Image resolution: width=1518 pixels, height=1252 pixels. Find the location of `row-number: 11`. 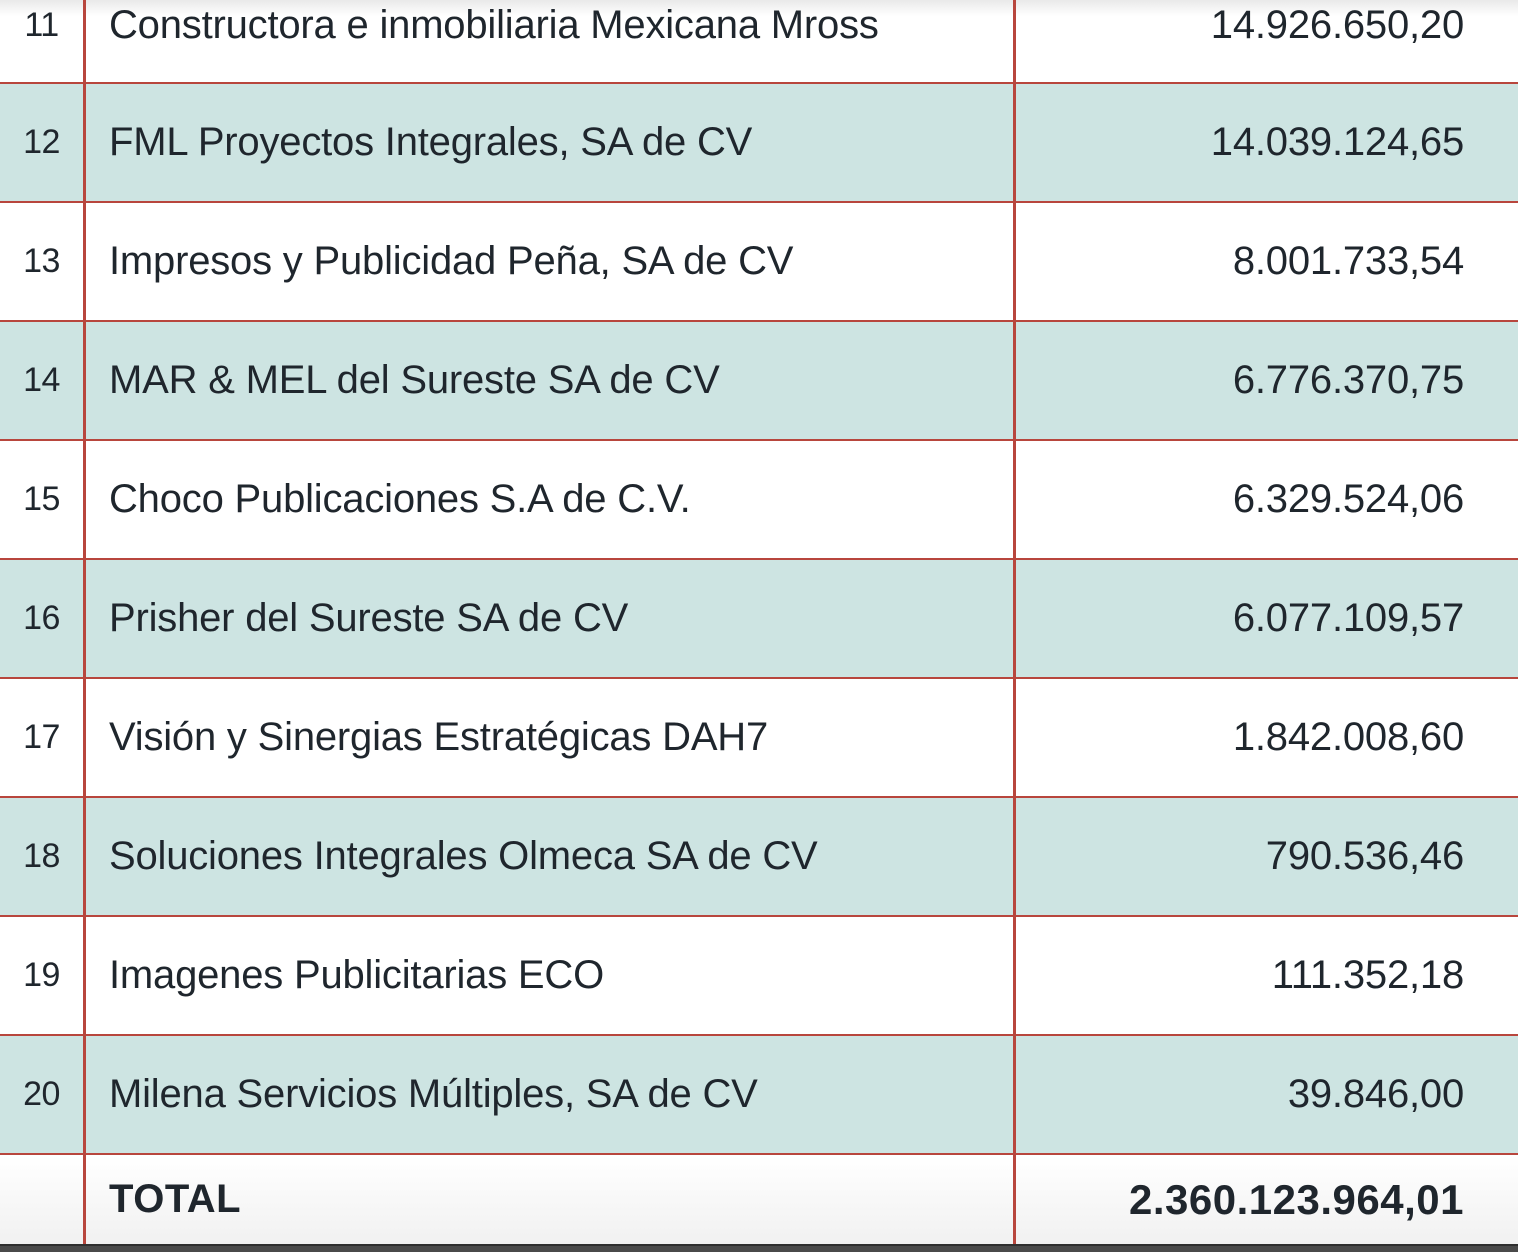

row-number: 11 is located at coordinates (43, 41).